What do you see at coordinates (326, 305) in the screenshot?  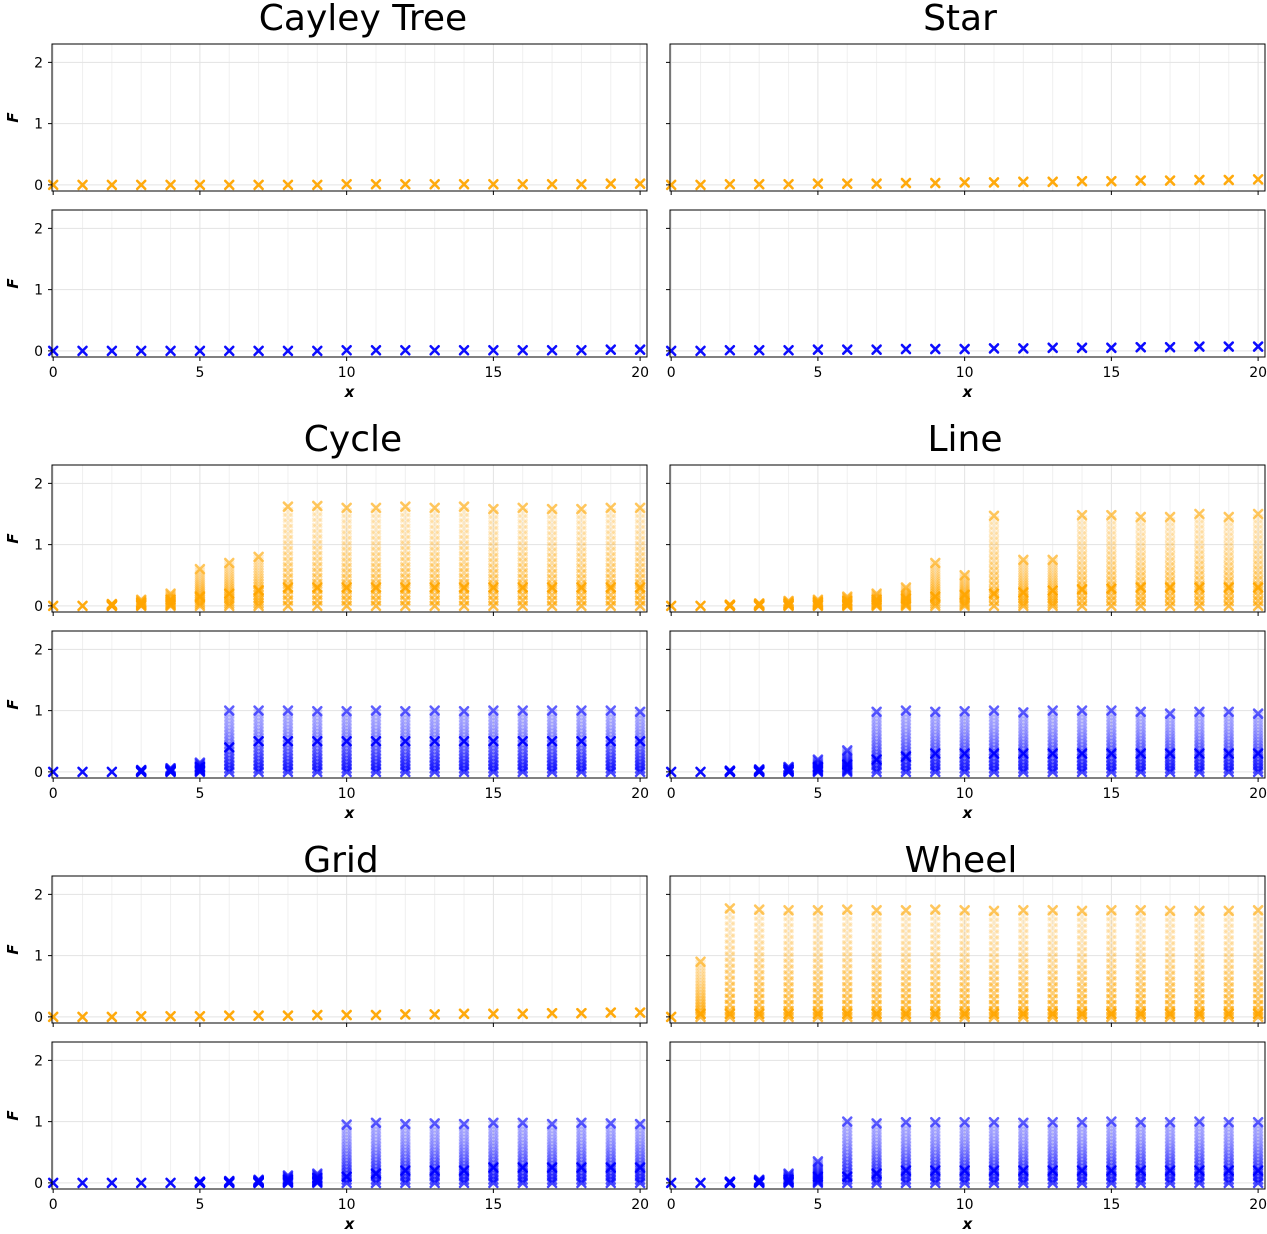 I see `axes-0-1: 0 1 2 F 0 5 10 15 20 x` at bounding box center [326, 305].